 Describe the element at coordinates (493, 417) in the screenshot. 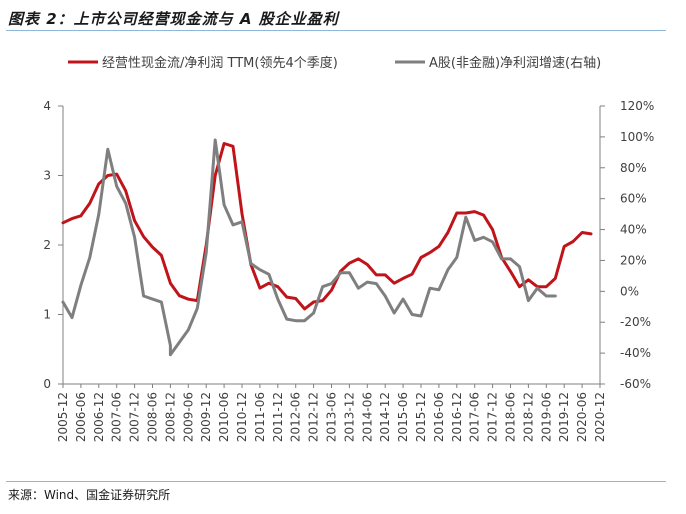

I see `x-tick-label: 2017-12` at that location.